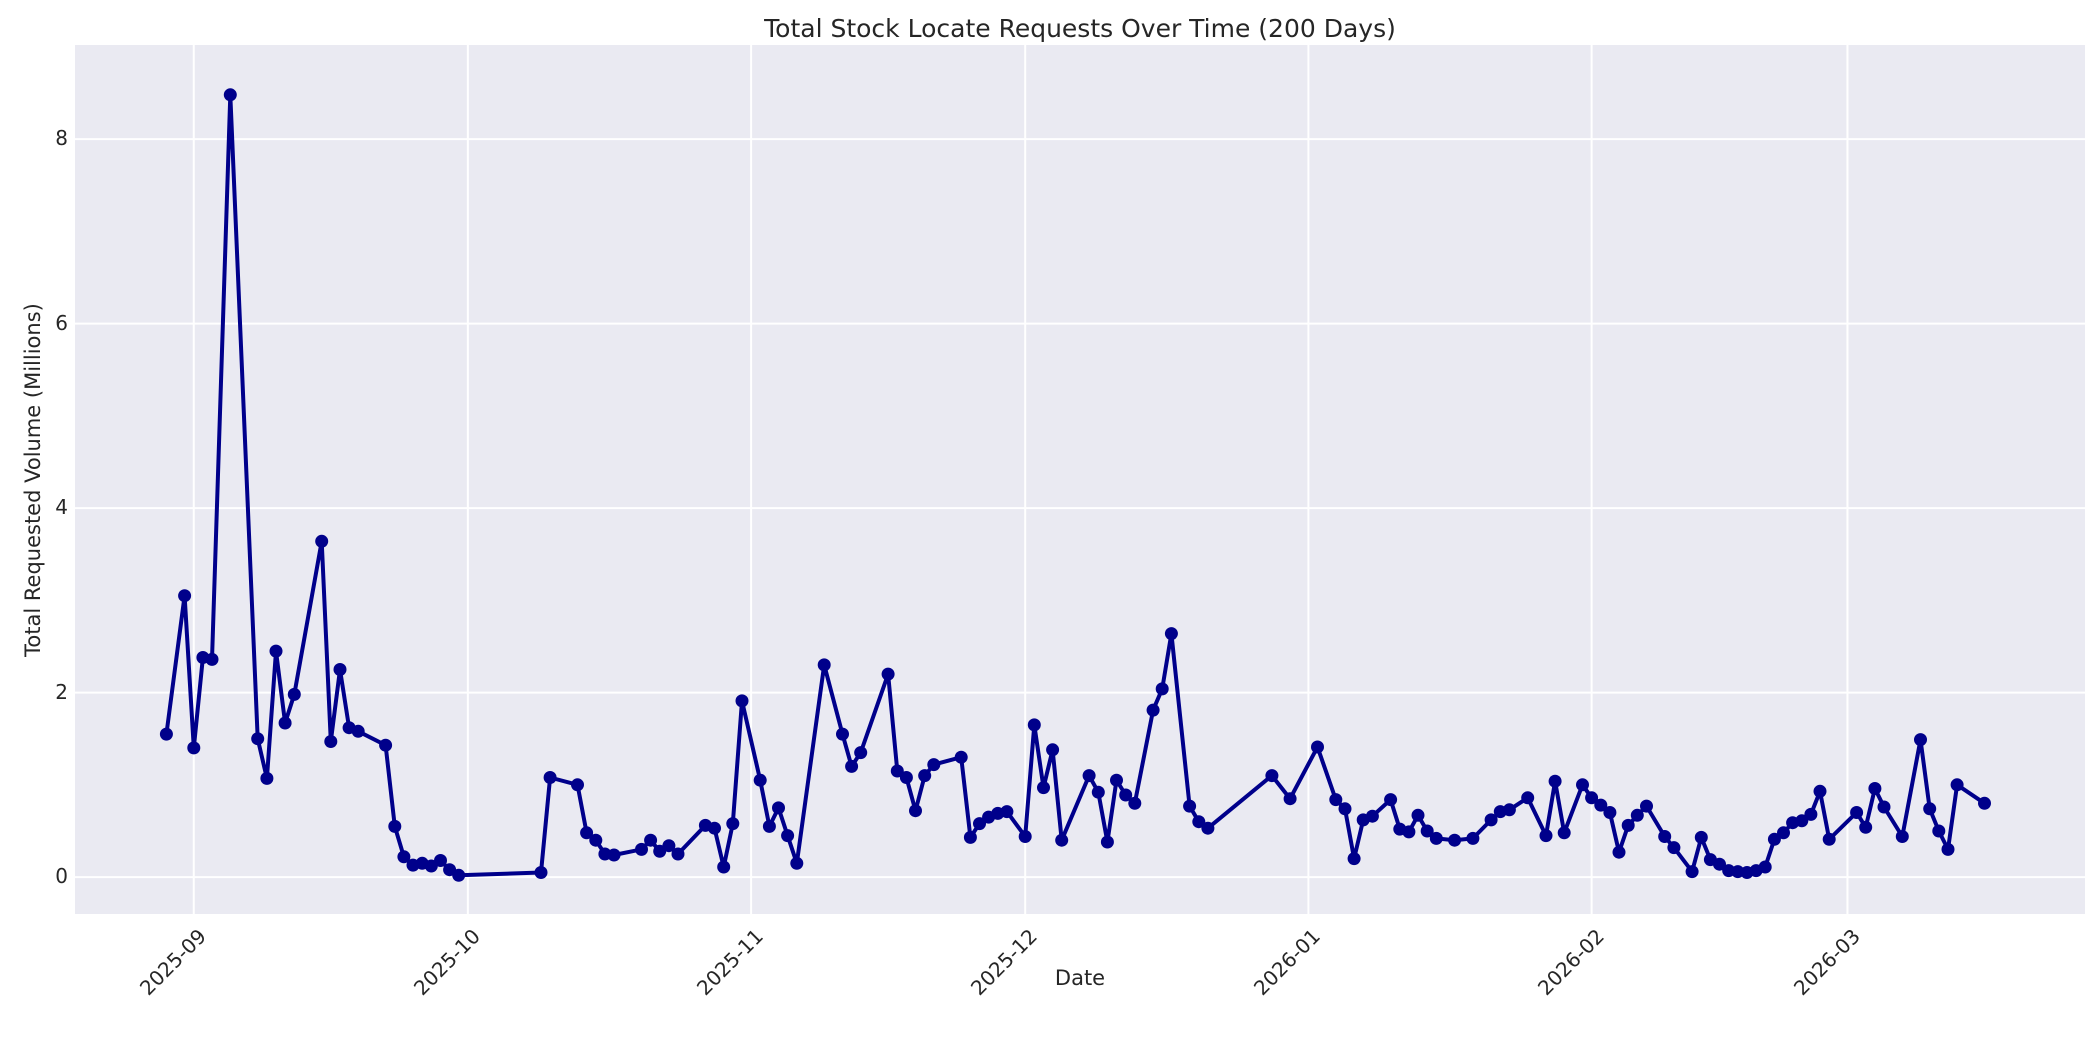  I want to click on y-tick-label: 4, so click(61, 506).